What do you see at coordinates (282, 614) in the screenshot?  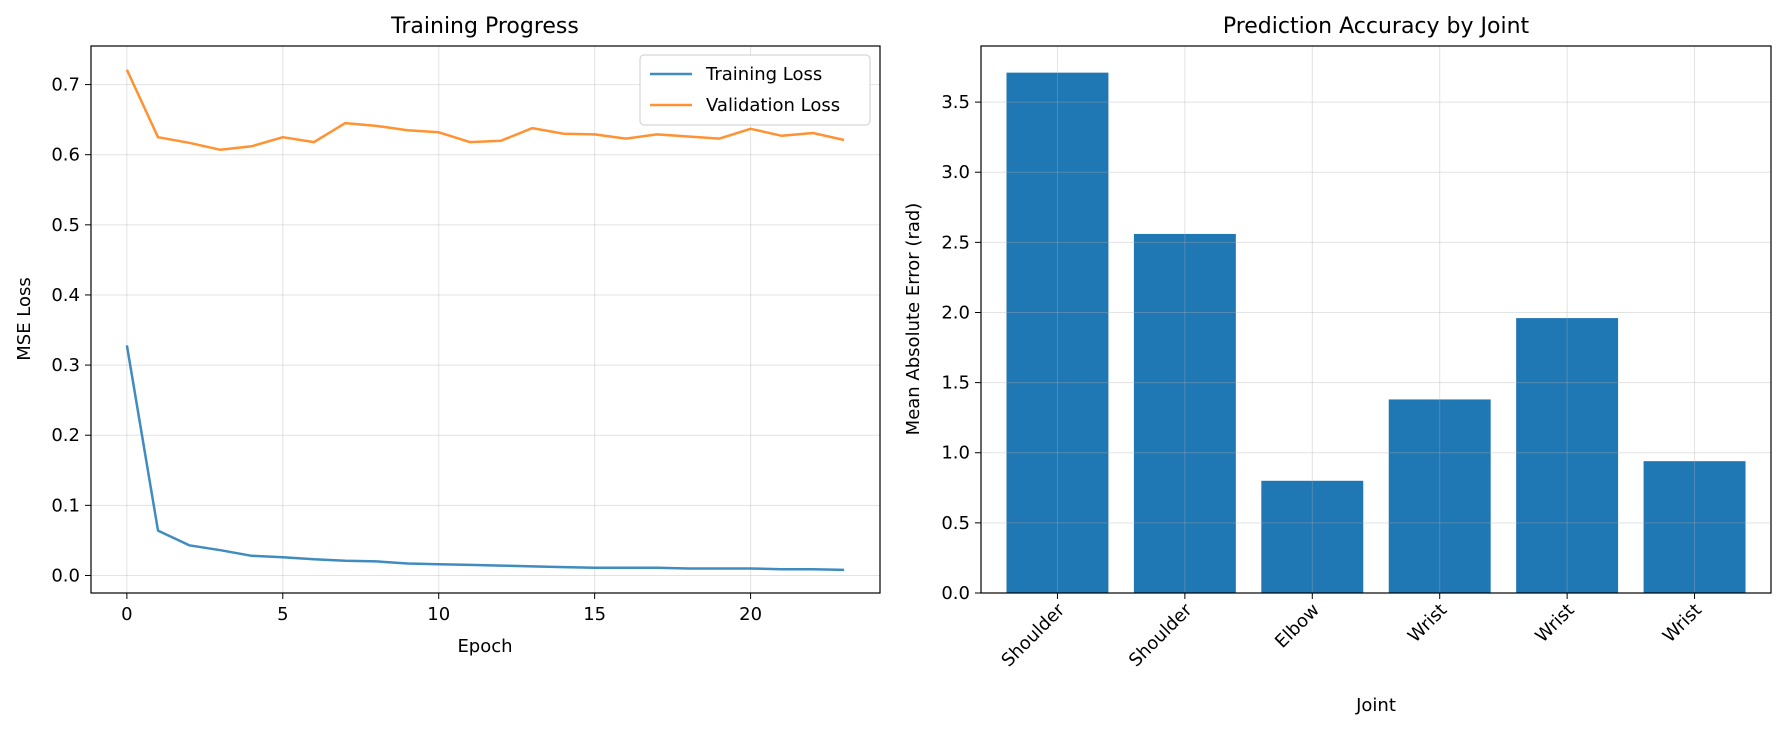 I see `left-x-tick-label: 5` at bounding box center [282, 614].